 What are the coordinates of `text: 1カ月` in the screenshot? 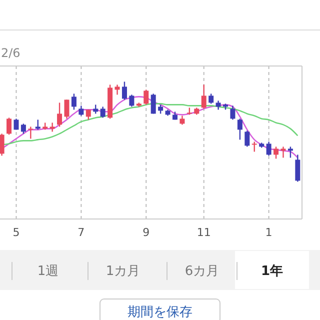 It's located at (123, 271).